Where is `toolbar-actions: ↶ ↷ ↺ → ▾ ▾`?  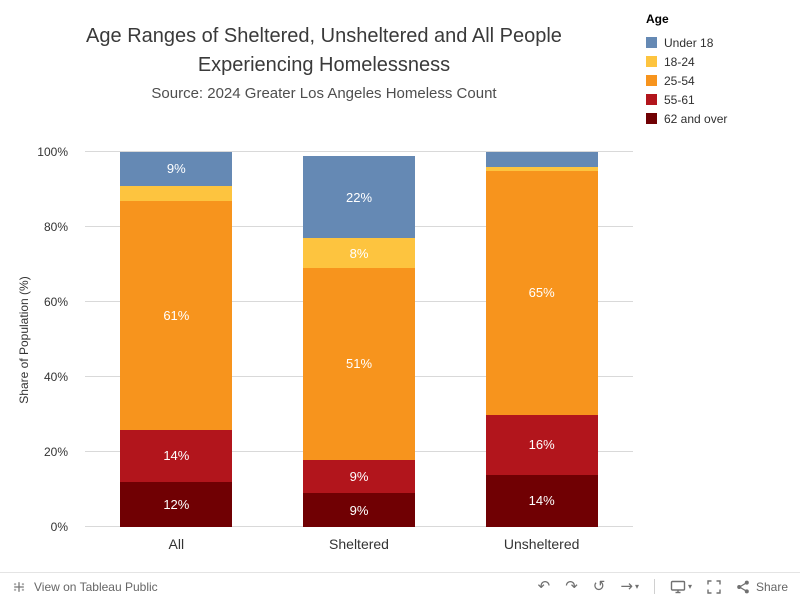 toolbar-actions: ↶ ↷ ↺ → ▾ ▾ is located at coordinates (663, 586).